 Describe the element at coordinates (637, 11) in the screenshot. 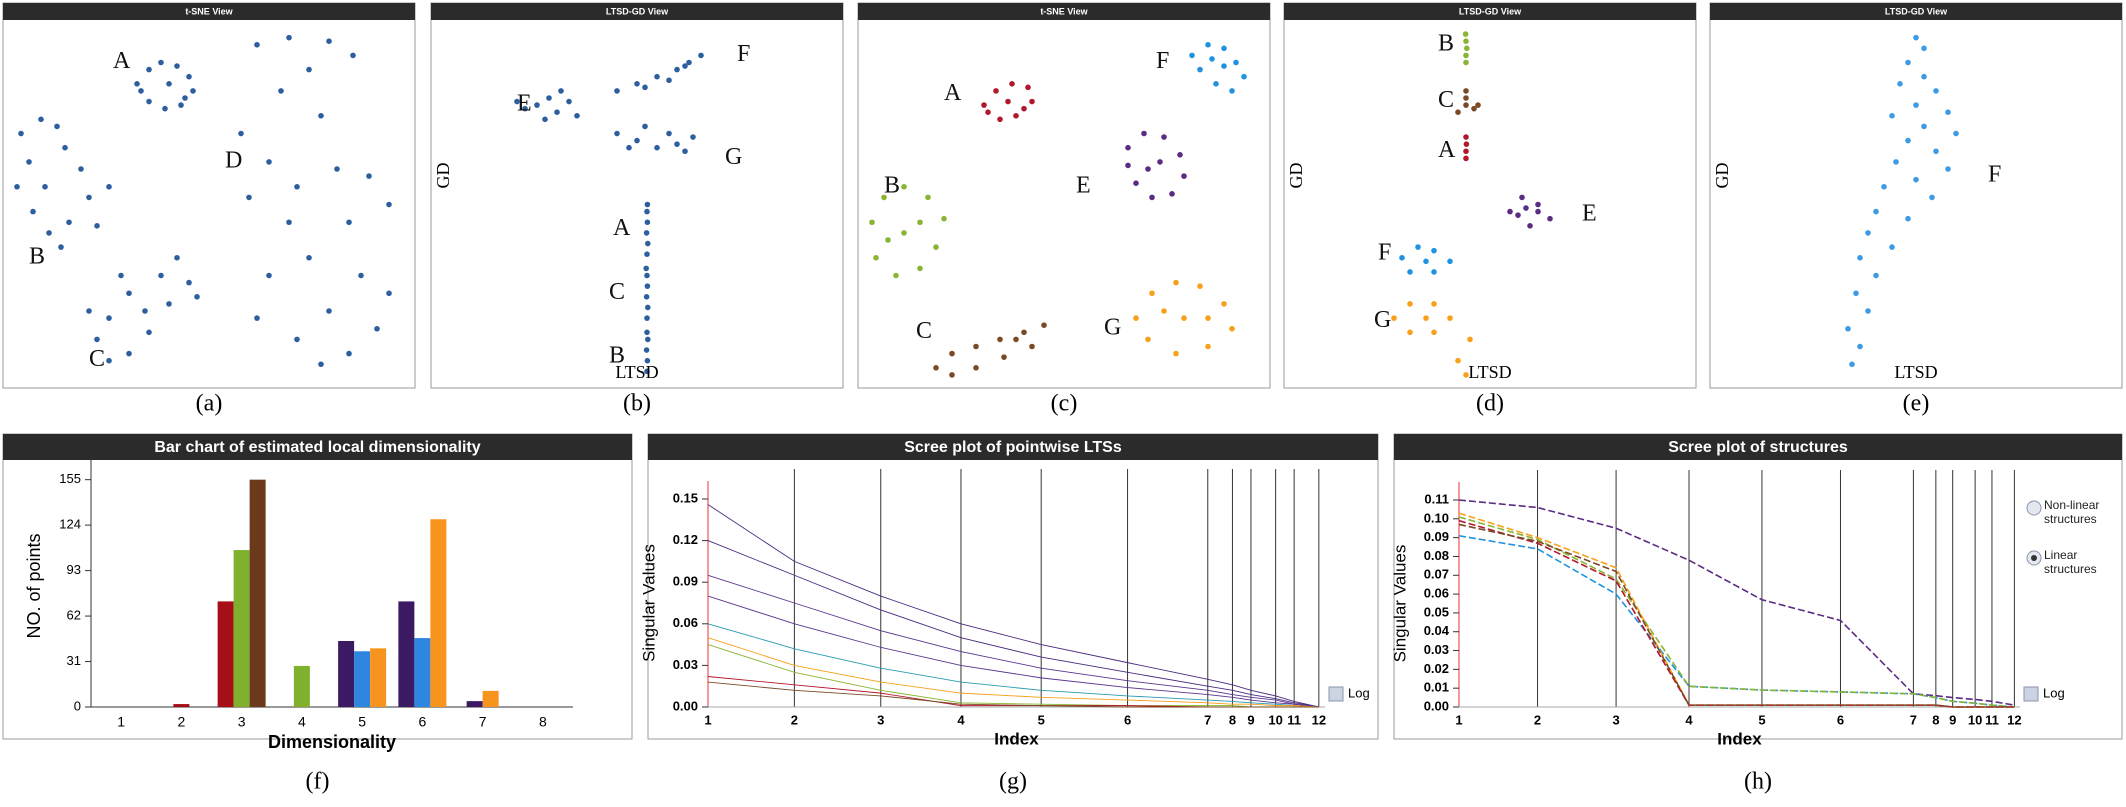

I see `panel-title: LTSD-GD View` at that location.